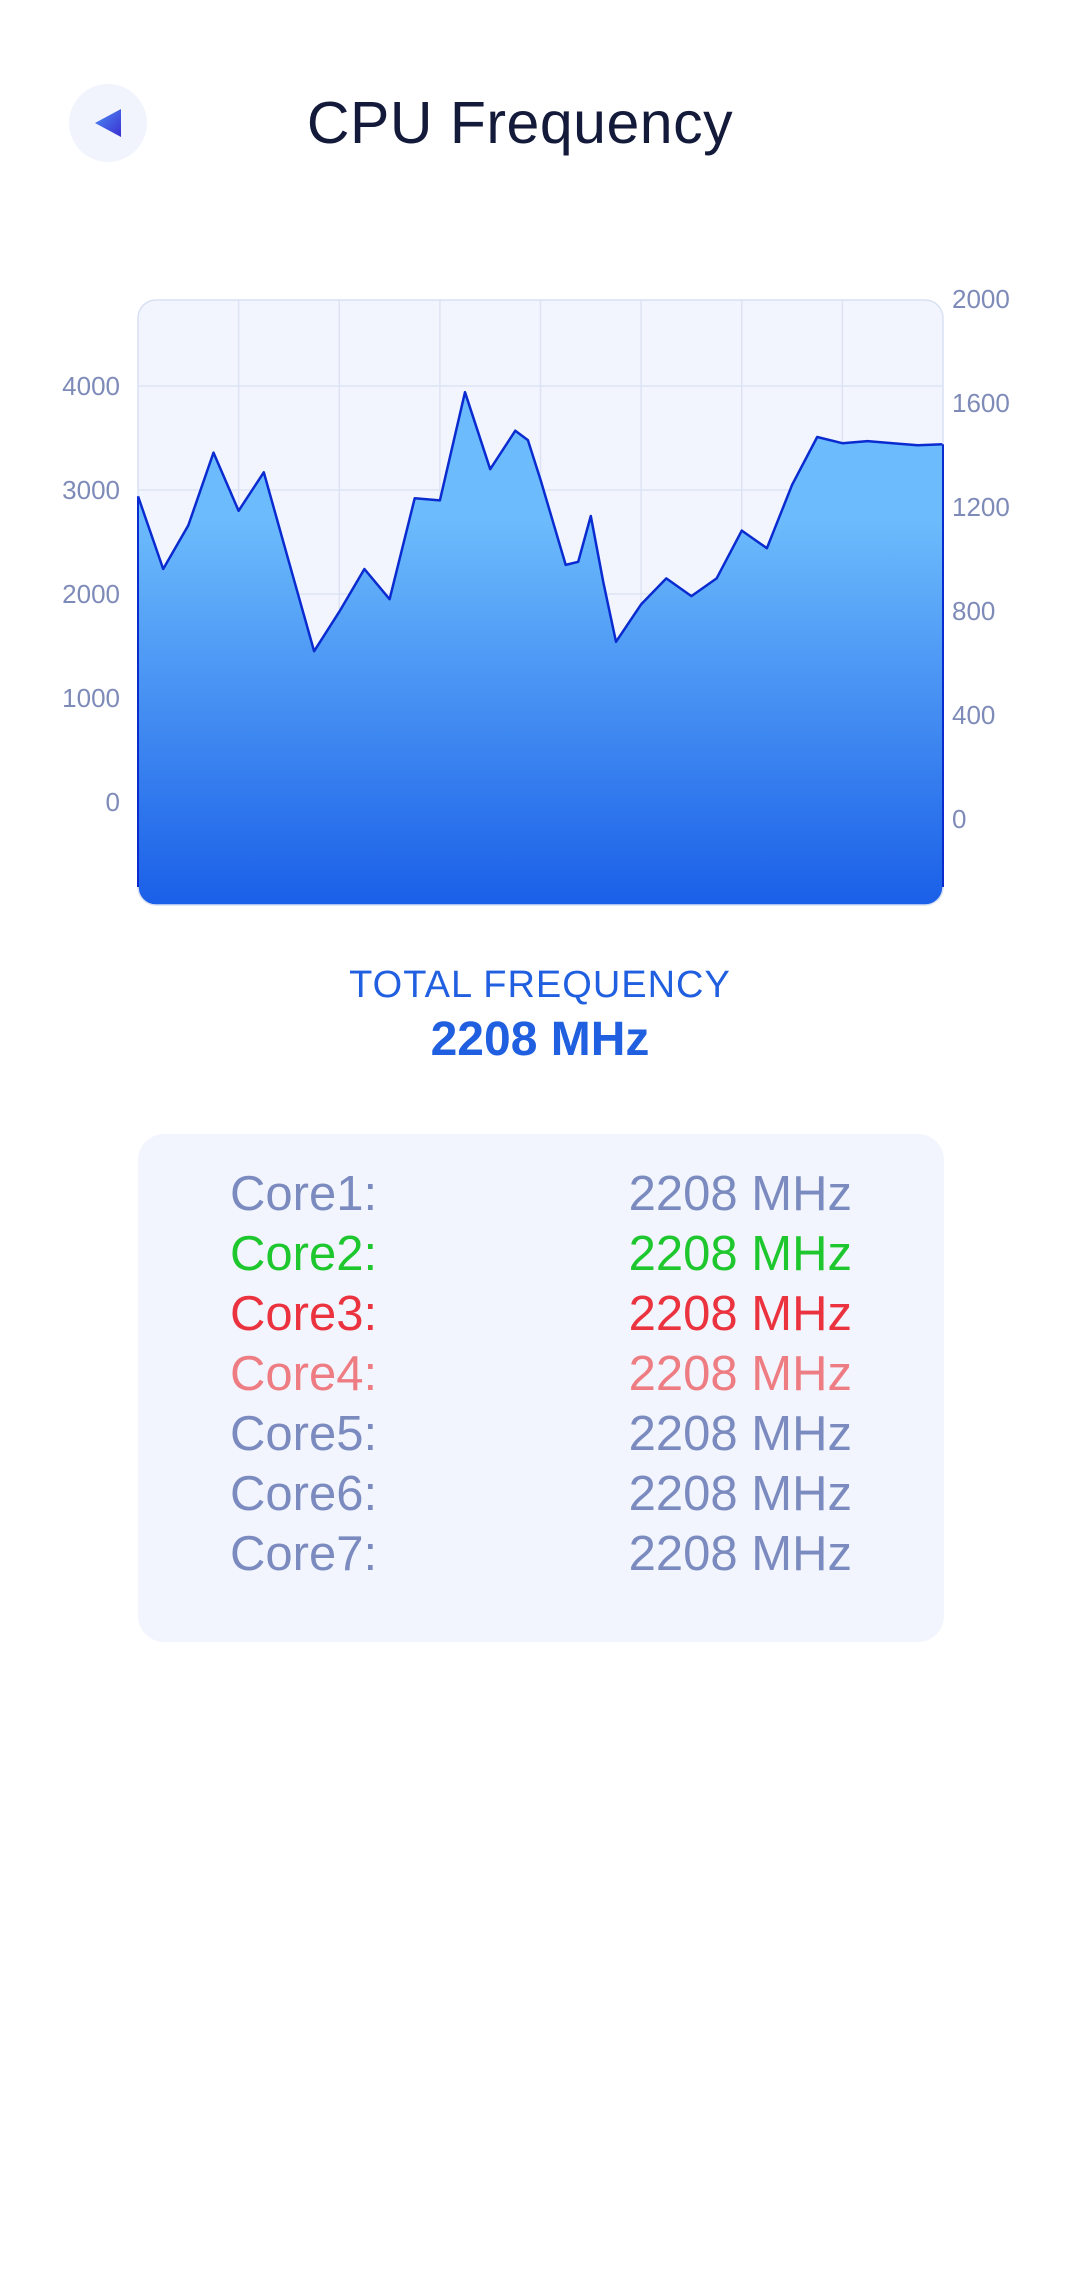 This screenshot has width=1080, height=2280. Describe the element at coordinates (973, 715) in the screenshot. I see `right-axis-tick: 400` at that location.